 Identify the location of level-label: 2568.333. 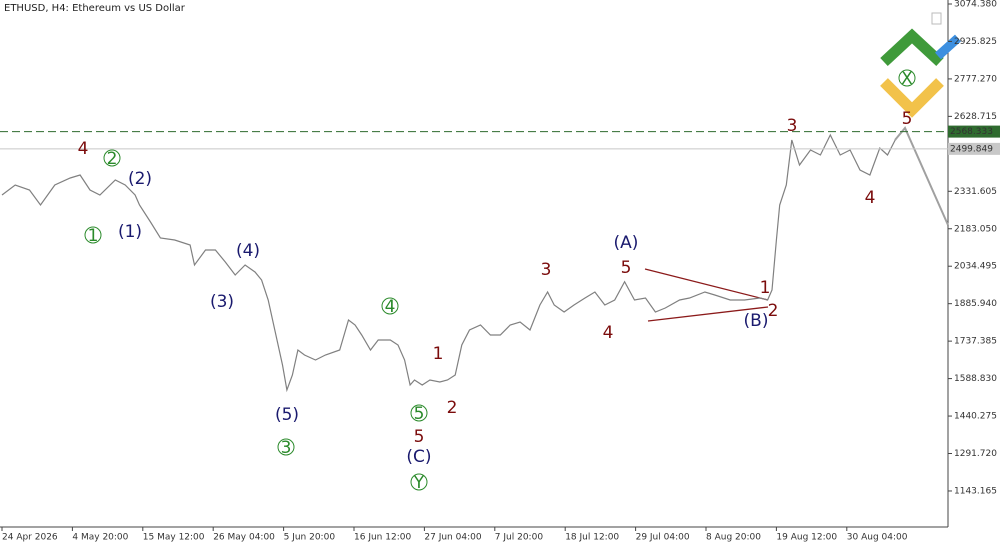
(971, 132).